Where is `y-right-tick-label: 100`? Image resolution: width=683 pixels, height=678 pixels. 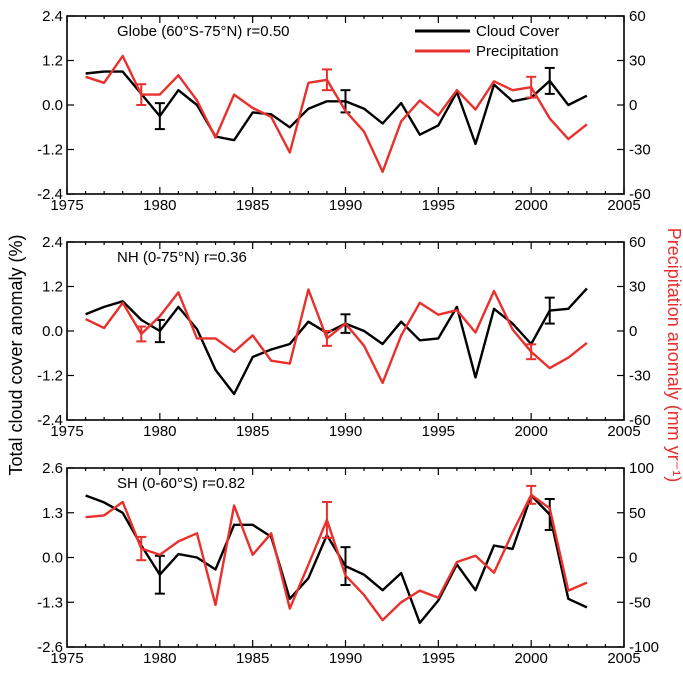 y-right-tick-label: 100 is located at coordinates (641, 468).